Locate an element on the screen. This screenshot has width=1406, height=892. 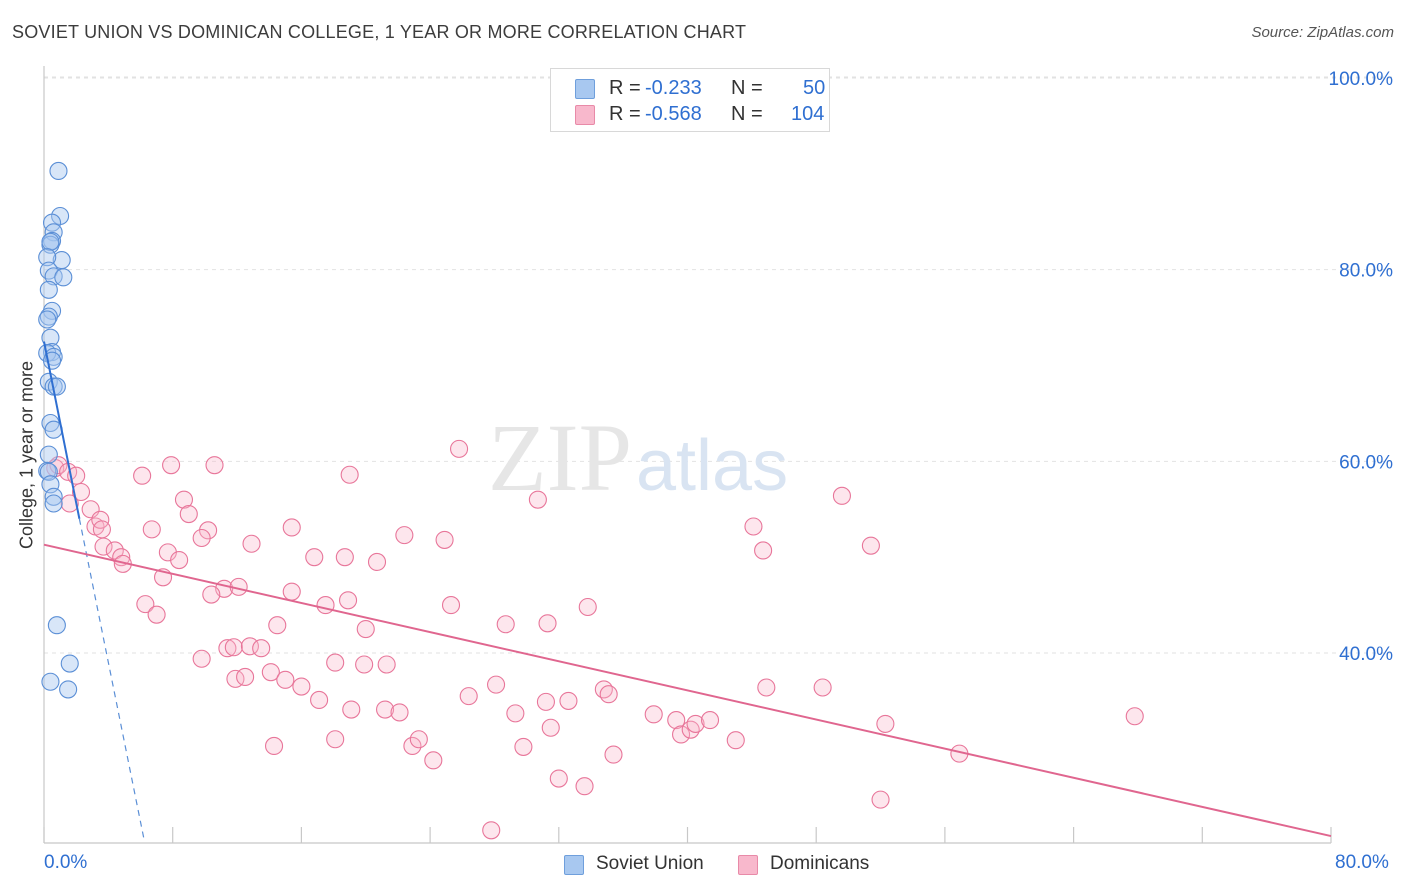
soviet-union-trend-extension is located at coordinates (111, 678).